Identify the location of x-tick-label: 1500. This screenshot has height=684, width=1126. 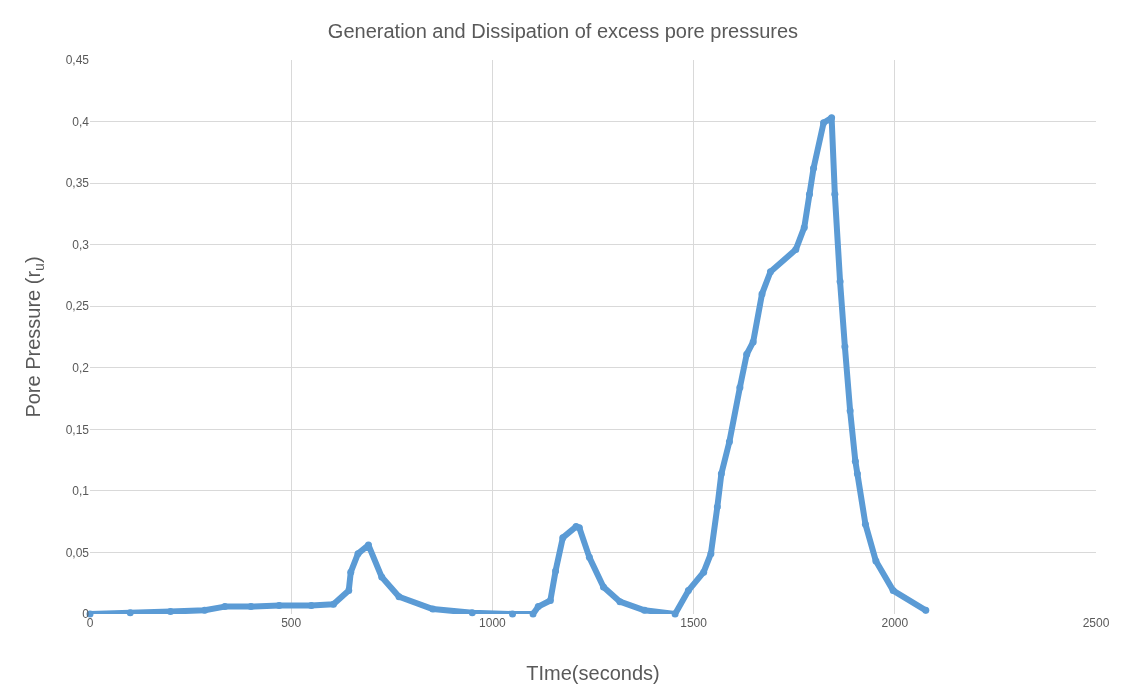
(694, 623).